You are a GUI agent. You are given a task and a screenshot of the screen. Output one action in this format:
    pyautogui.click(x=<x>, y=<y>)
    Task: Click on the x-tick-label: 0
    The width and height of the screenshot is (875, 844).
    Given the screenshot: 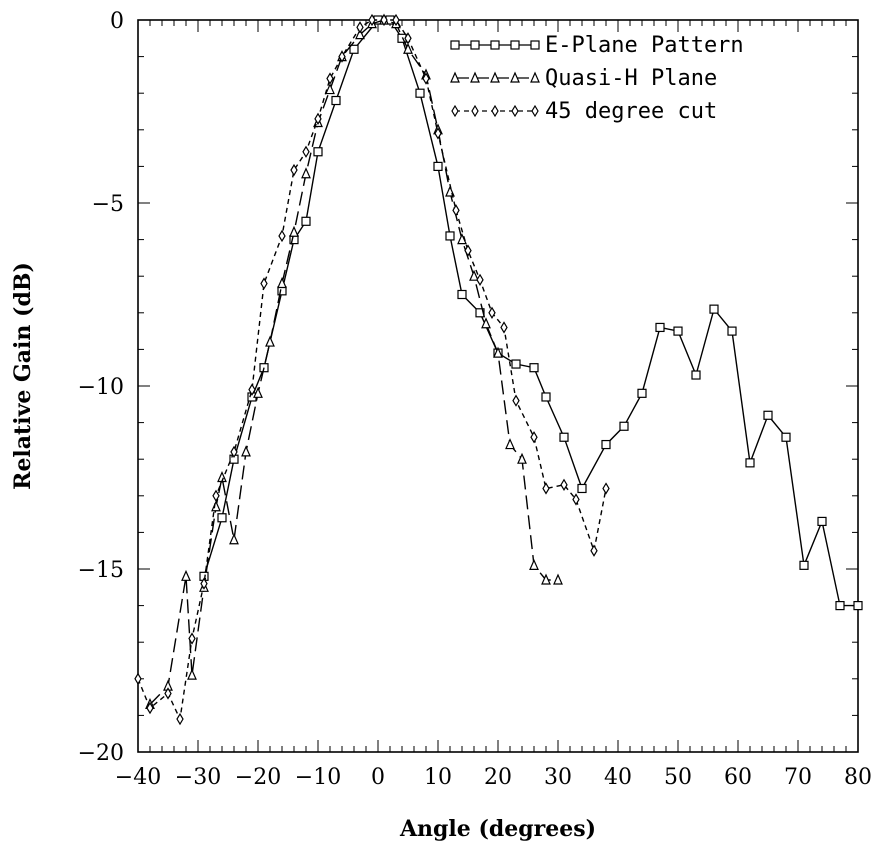 What is the action you would take?
    pyautogui.click(x=378, y=777)
    